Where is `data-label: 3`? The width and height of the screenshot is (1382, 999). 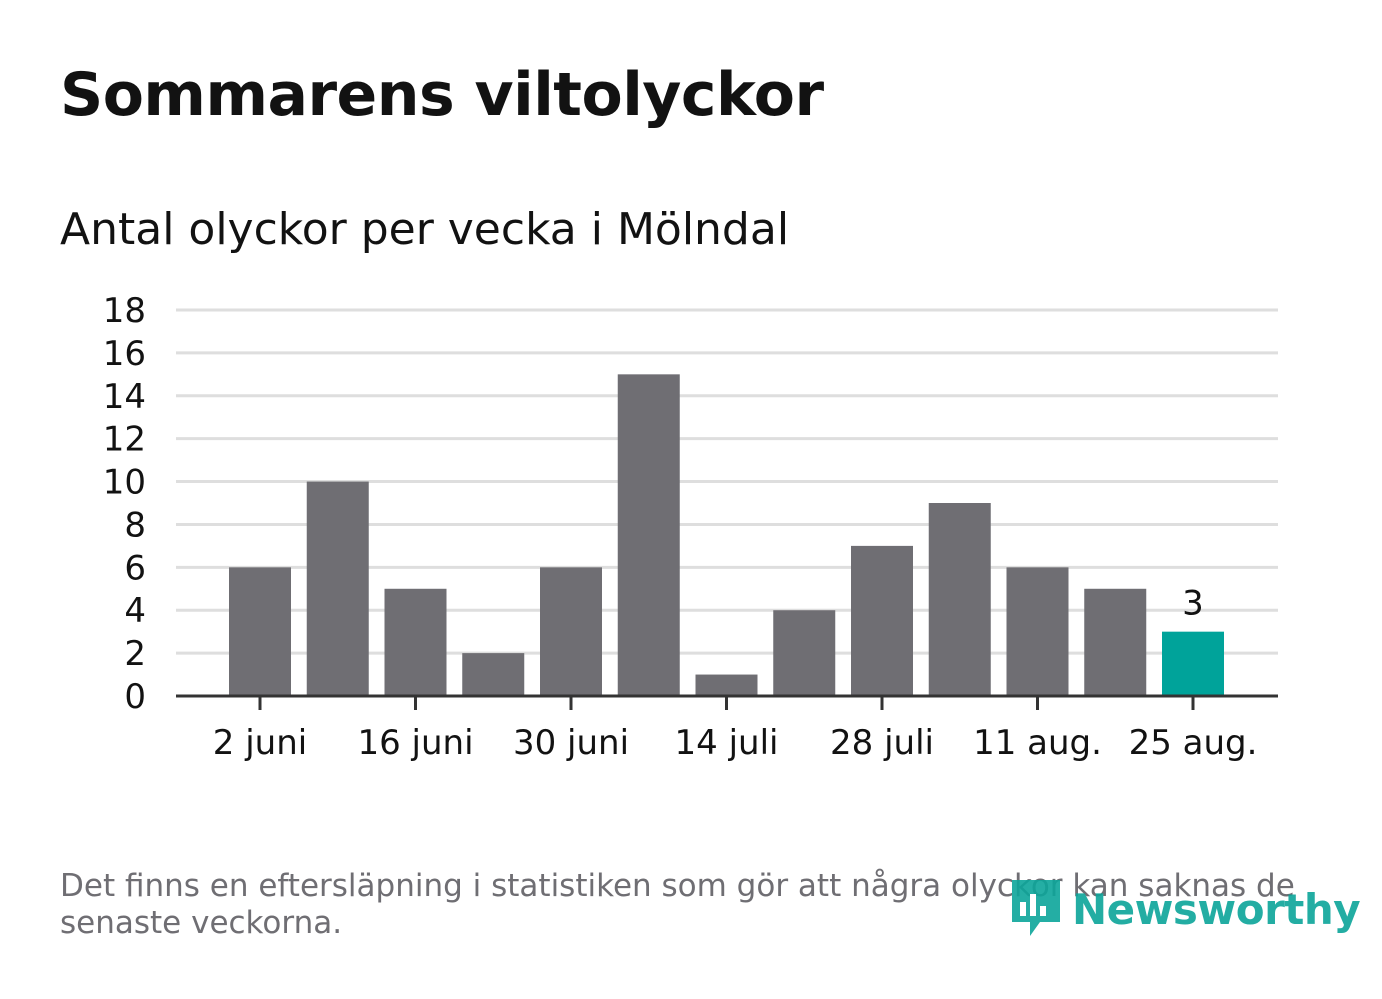
data-label: 3 is located at coordinates (1193, 604).